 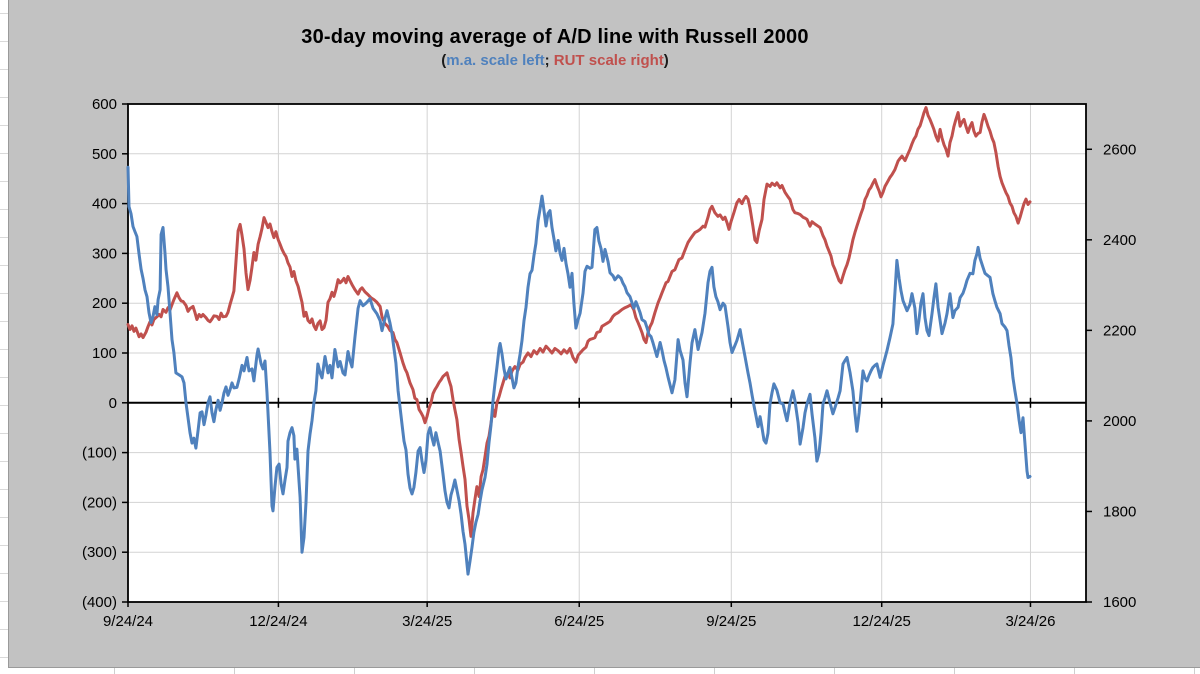 What do you see at coordinates (278, 621) in the screenshot?
I see `x-axis-date-label: 12/24/24` at bounding box center [278, 621].